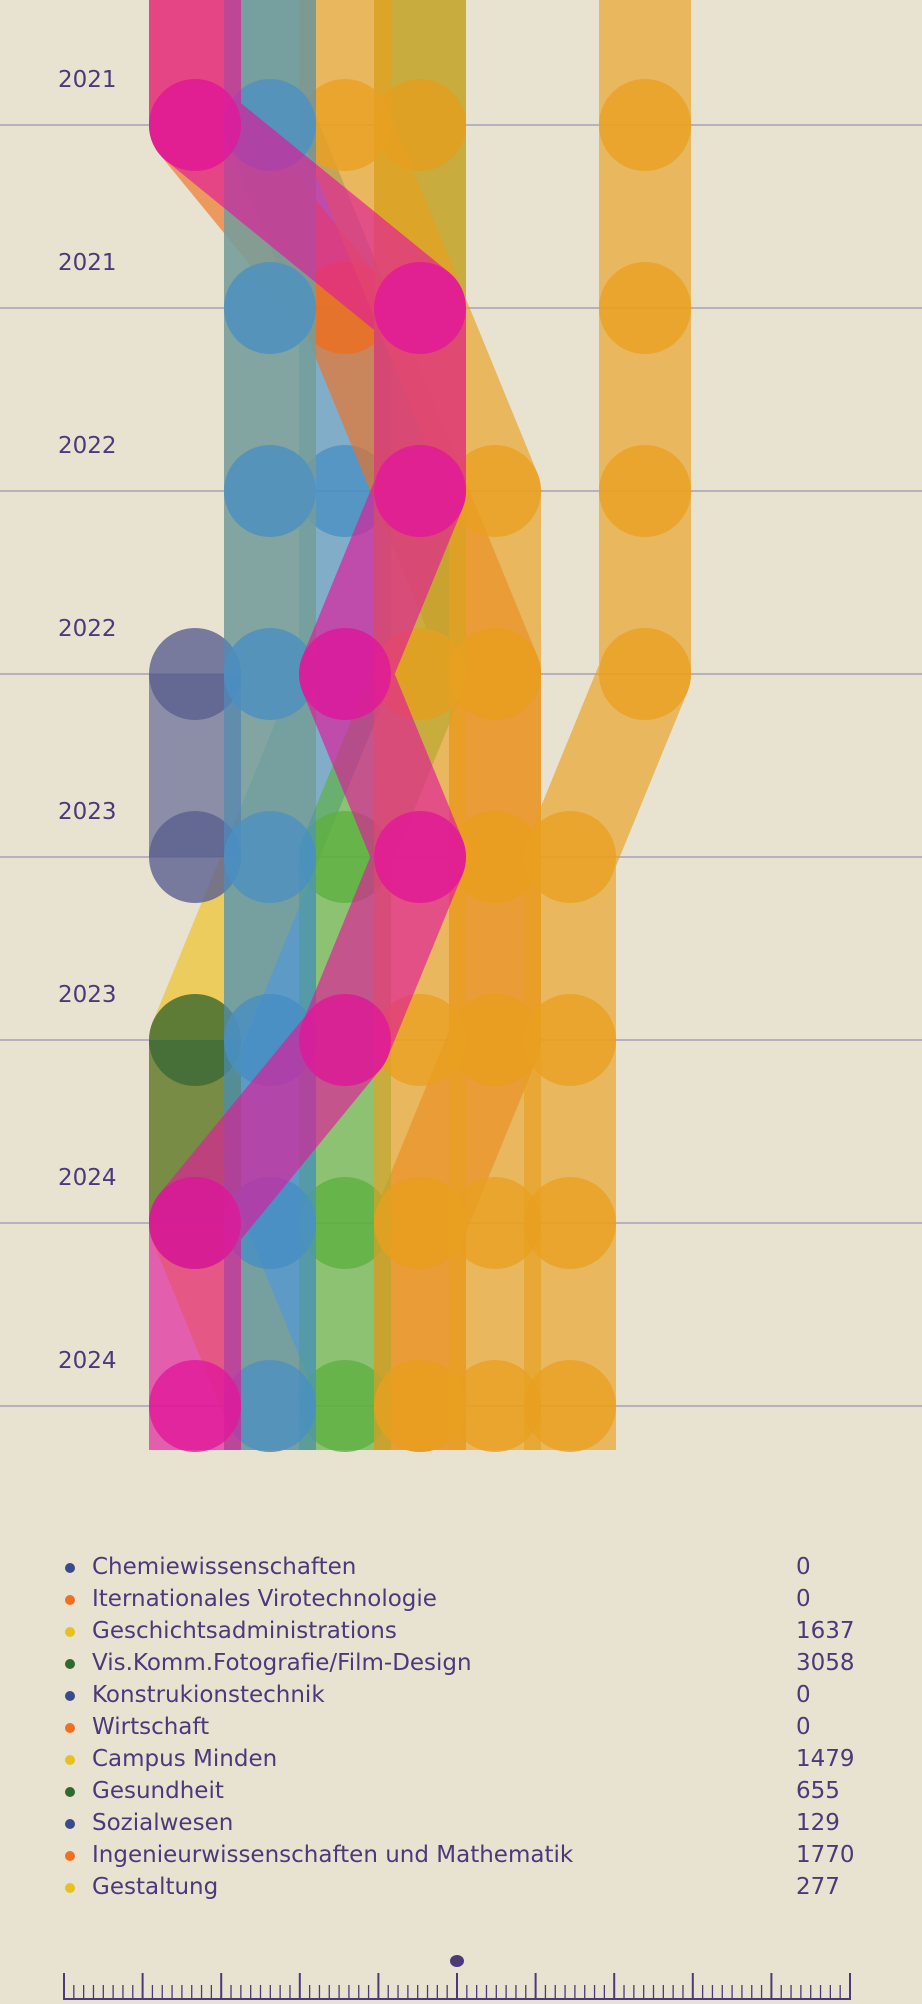  Describe the element at coordinates (461, 1570) in the screenshot. I see `legend-item: Chemiewissenschaften 0` at that location.